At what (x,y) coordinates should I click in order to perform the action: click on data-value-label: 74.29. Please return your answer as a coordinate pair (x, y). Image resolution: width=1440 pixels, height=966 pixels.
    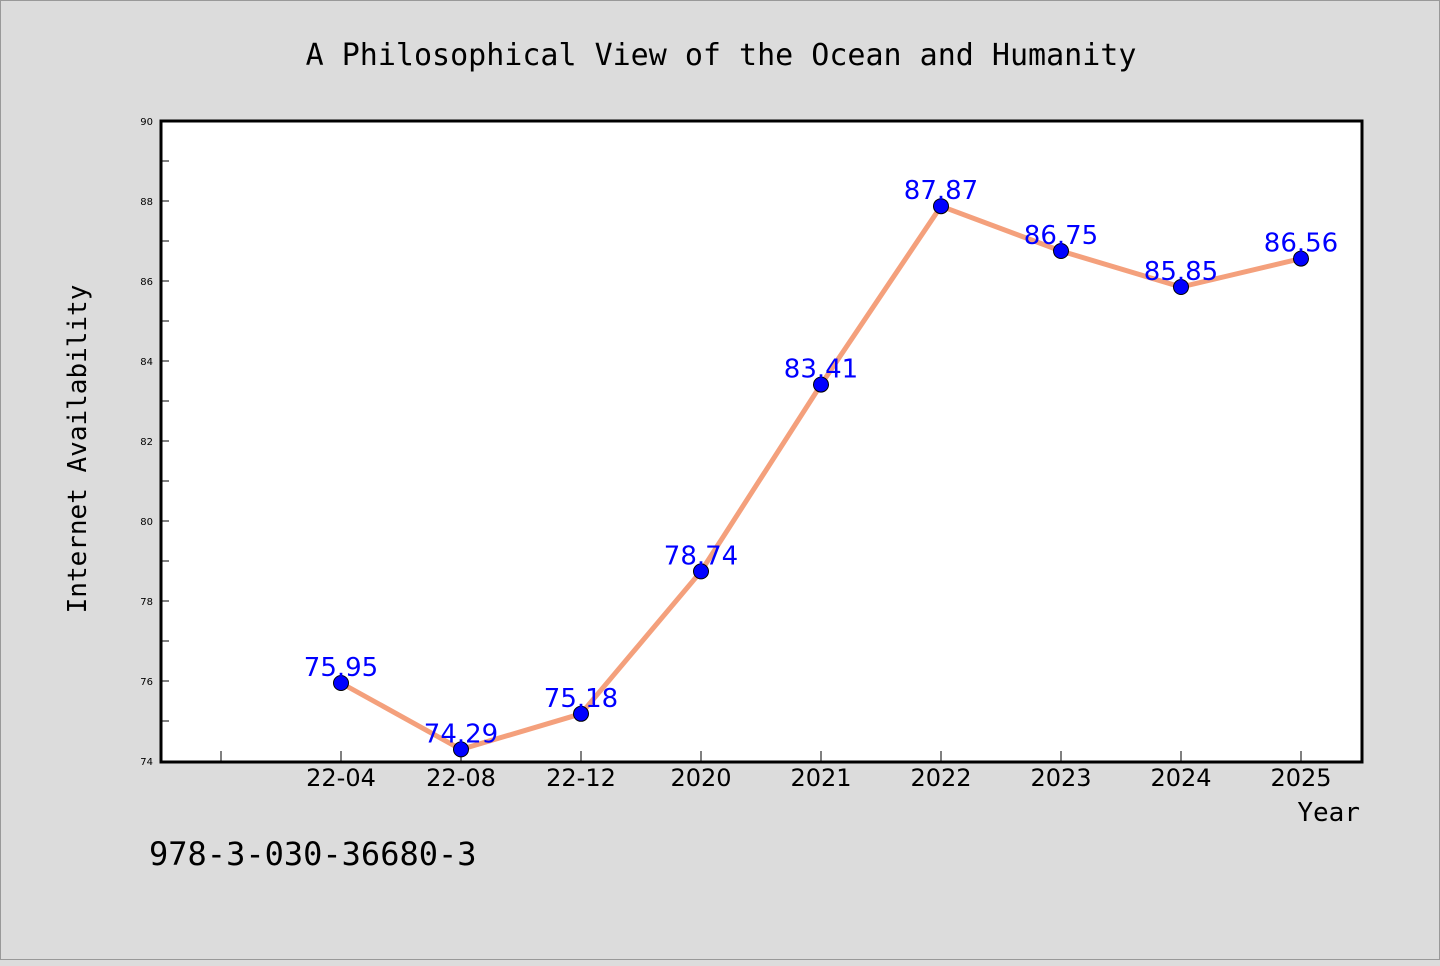
    Looking at the image, I should click on (461, 734).